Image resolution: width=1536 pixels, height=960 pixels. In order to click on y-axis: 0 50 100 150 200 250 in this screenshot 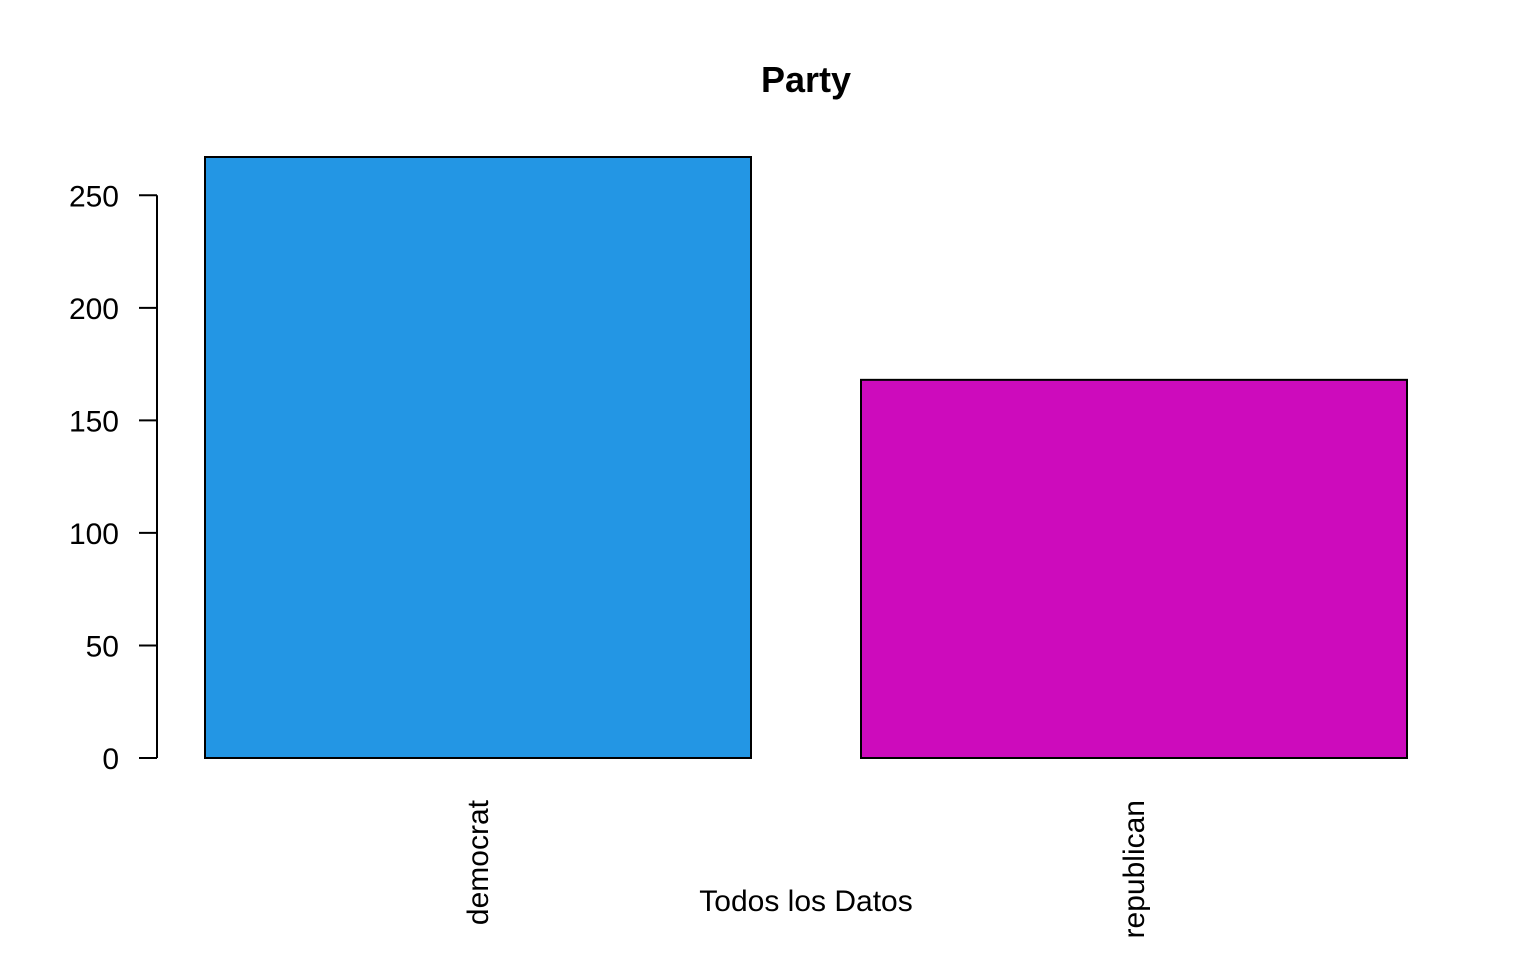, I will do `click(113, 478)`.